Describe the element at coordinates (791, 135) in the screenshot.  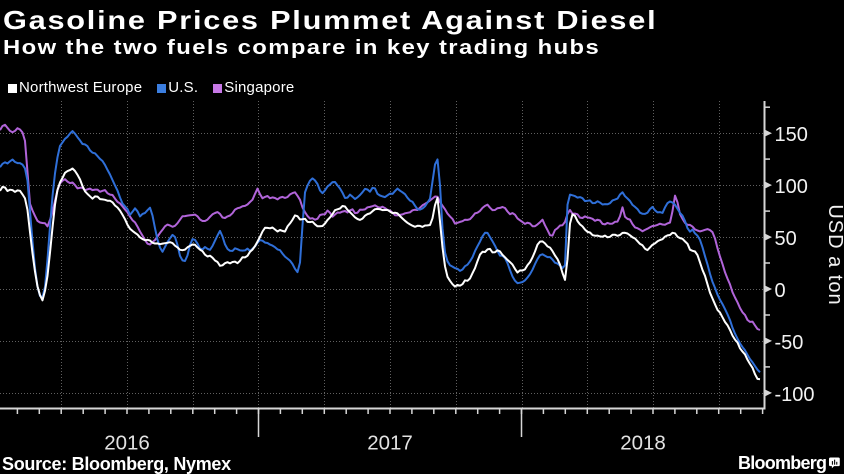
I see `svg-text: 150` at that location.